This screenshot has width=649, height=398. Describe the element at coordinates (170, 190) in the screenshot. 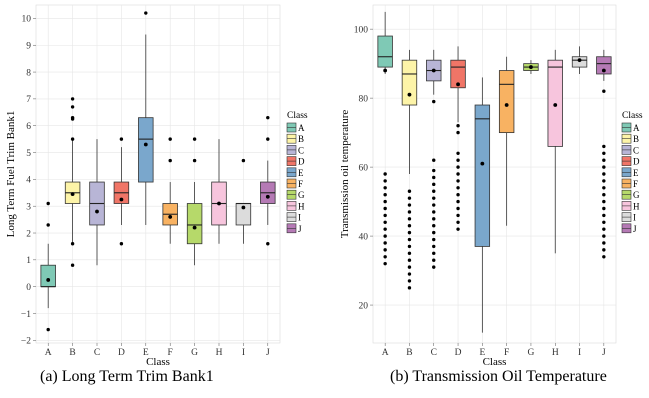

I see `box-F` at that location.